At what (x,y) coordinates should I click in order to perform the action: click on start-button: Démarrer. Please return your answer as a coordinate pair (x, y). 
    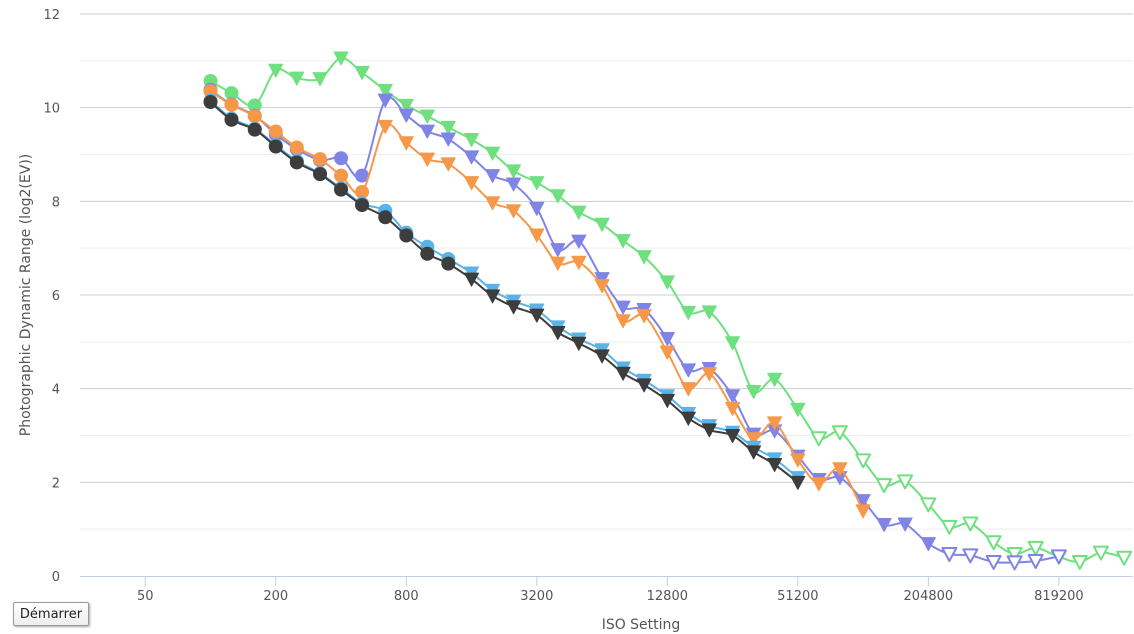
    Looking at the image, I should click on (51, 614).